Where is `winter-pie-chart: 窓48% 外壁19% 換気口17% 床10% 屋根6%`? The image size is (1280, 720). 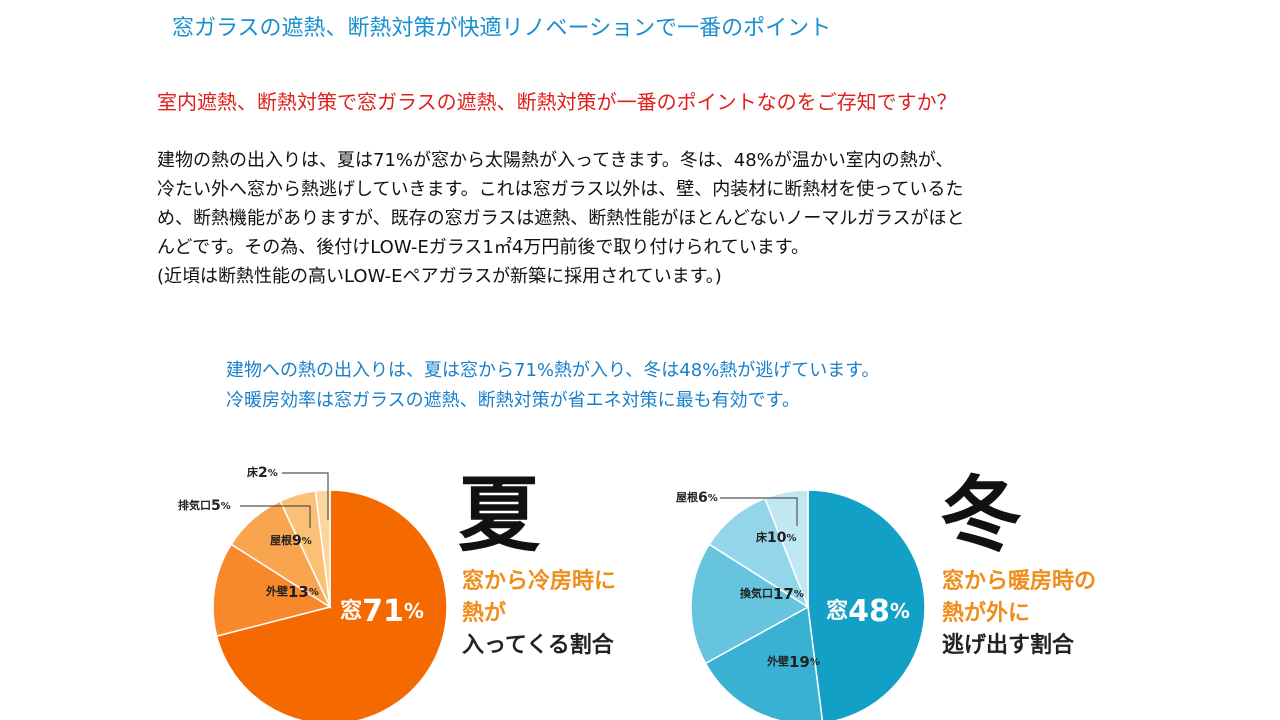
winter-pie-chart: 窓48% 外壁19% 換気口17% 床10% 屋根6% is located at coordinates (801, 604).